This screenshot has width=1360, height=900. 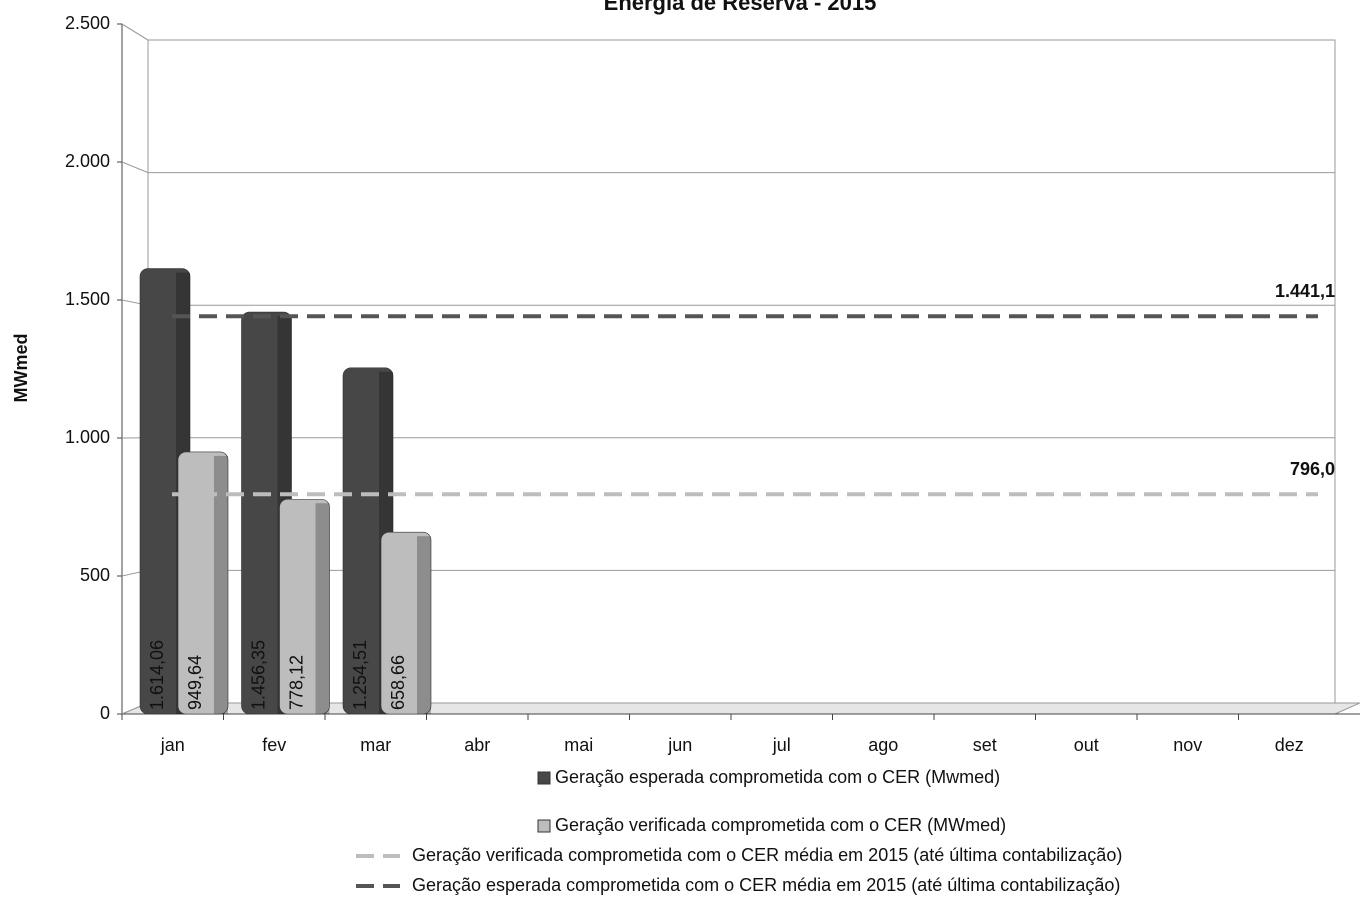 I want to click on x-tick-label: ago, so click(x=883, y=745).